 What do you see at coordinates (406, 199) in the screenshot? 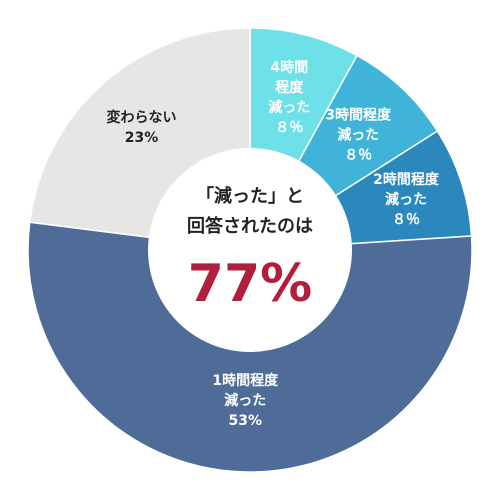
I see `slice-3-label-line-2: 減った` at bounding box center [406, 199].